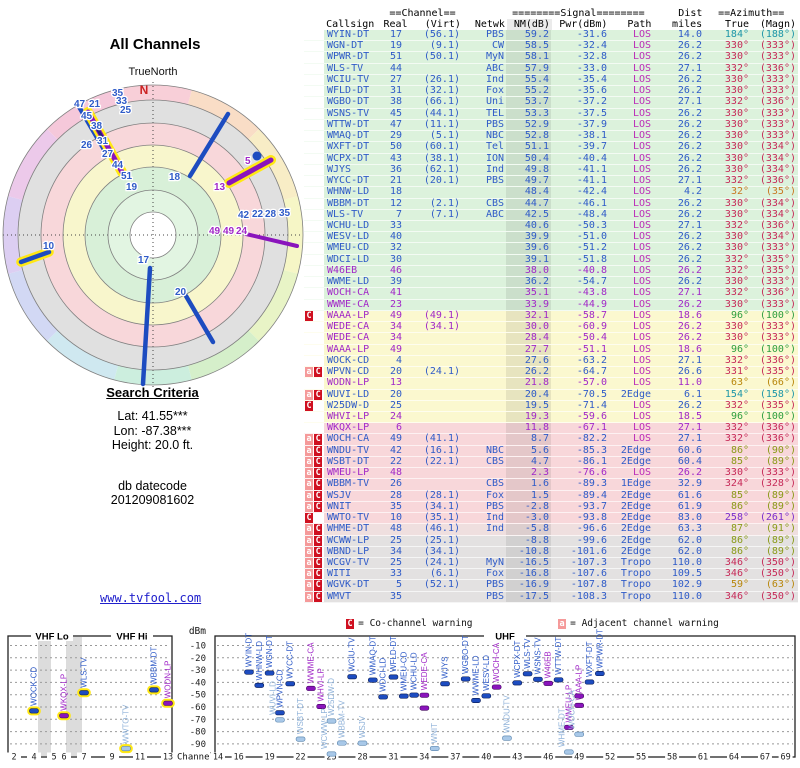 The height and width of the screenshot is (768, 800). Describe the element at coordinates (444, 203) in the screenshot. I see `cell-virt: (2.1)` at that location.